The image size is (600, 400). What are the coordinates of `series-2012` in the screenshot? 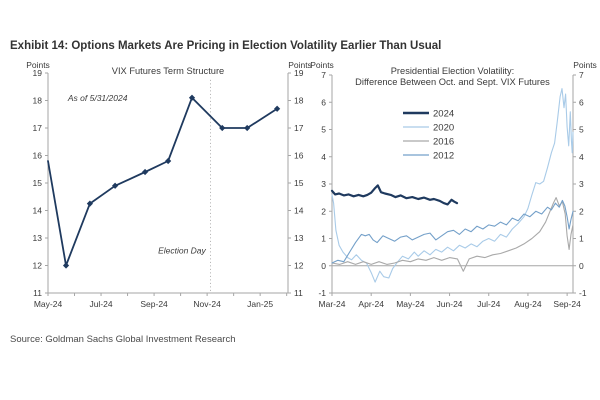 It's located at (452, 231).